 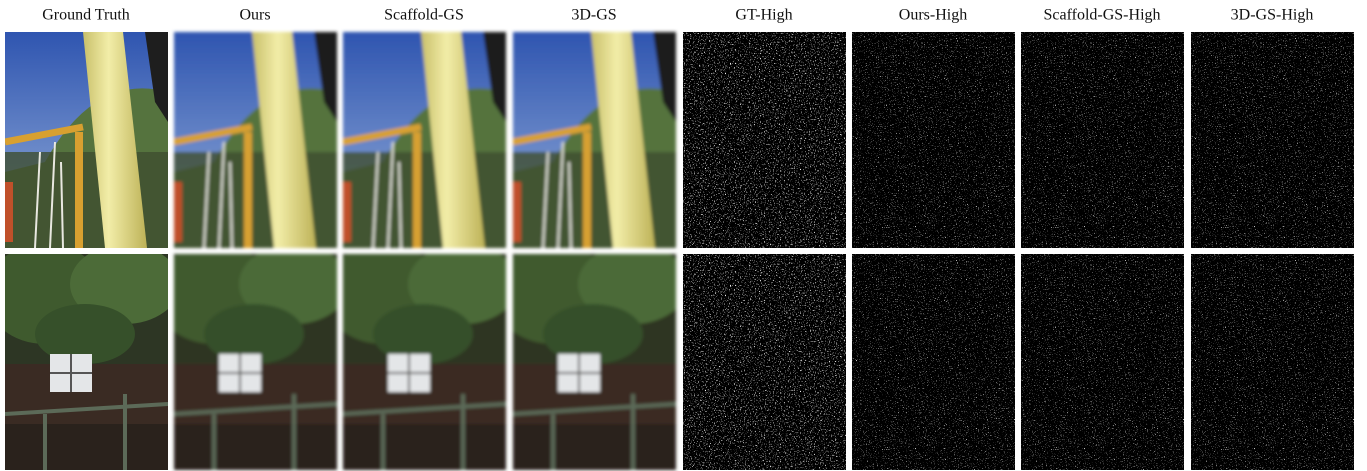 What do you see at coordinates (254, 15) in the screenshot?
I see `column-title: Ours` at bounding box center [254, 15].